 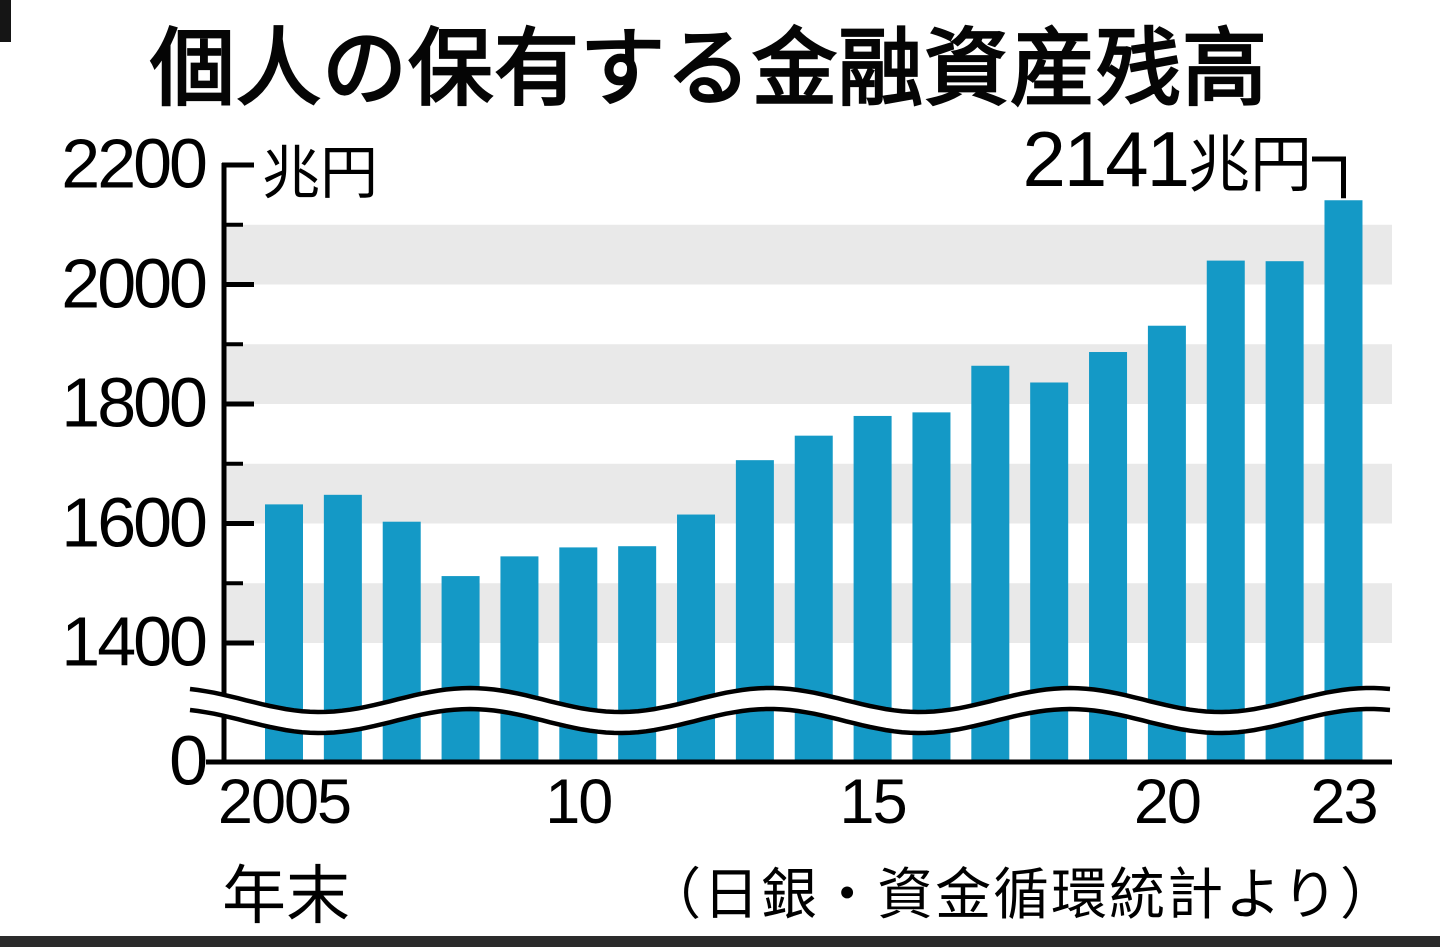 I want to click on bar-2009, so click(x=519, y=659).